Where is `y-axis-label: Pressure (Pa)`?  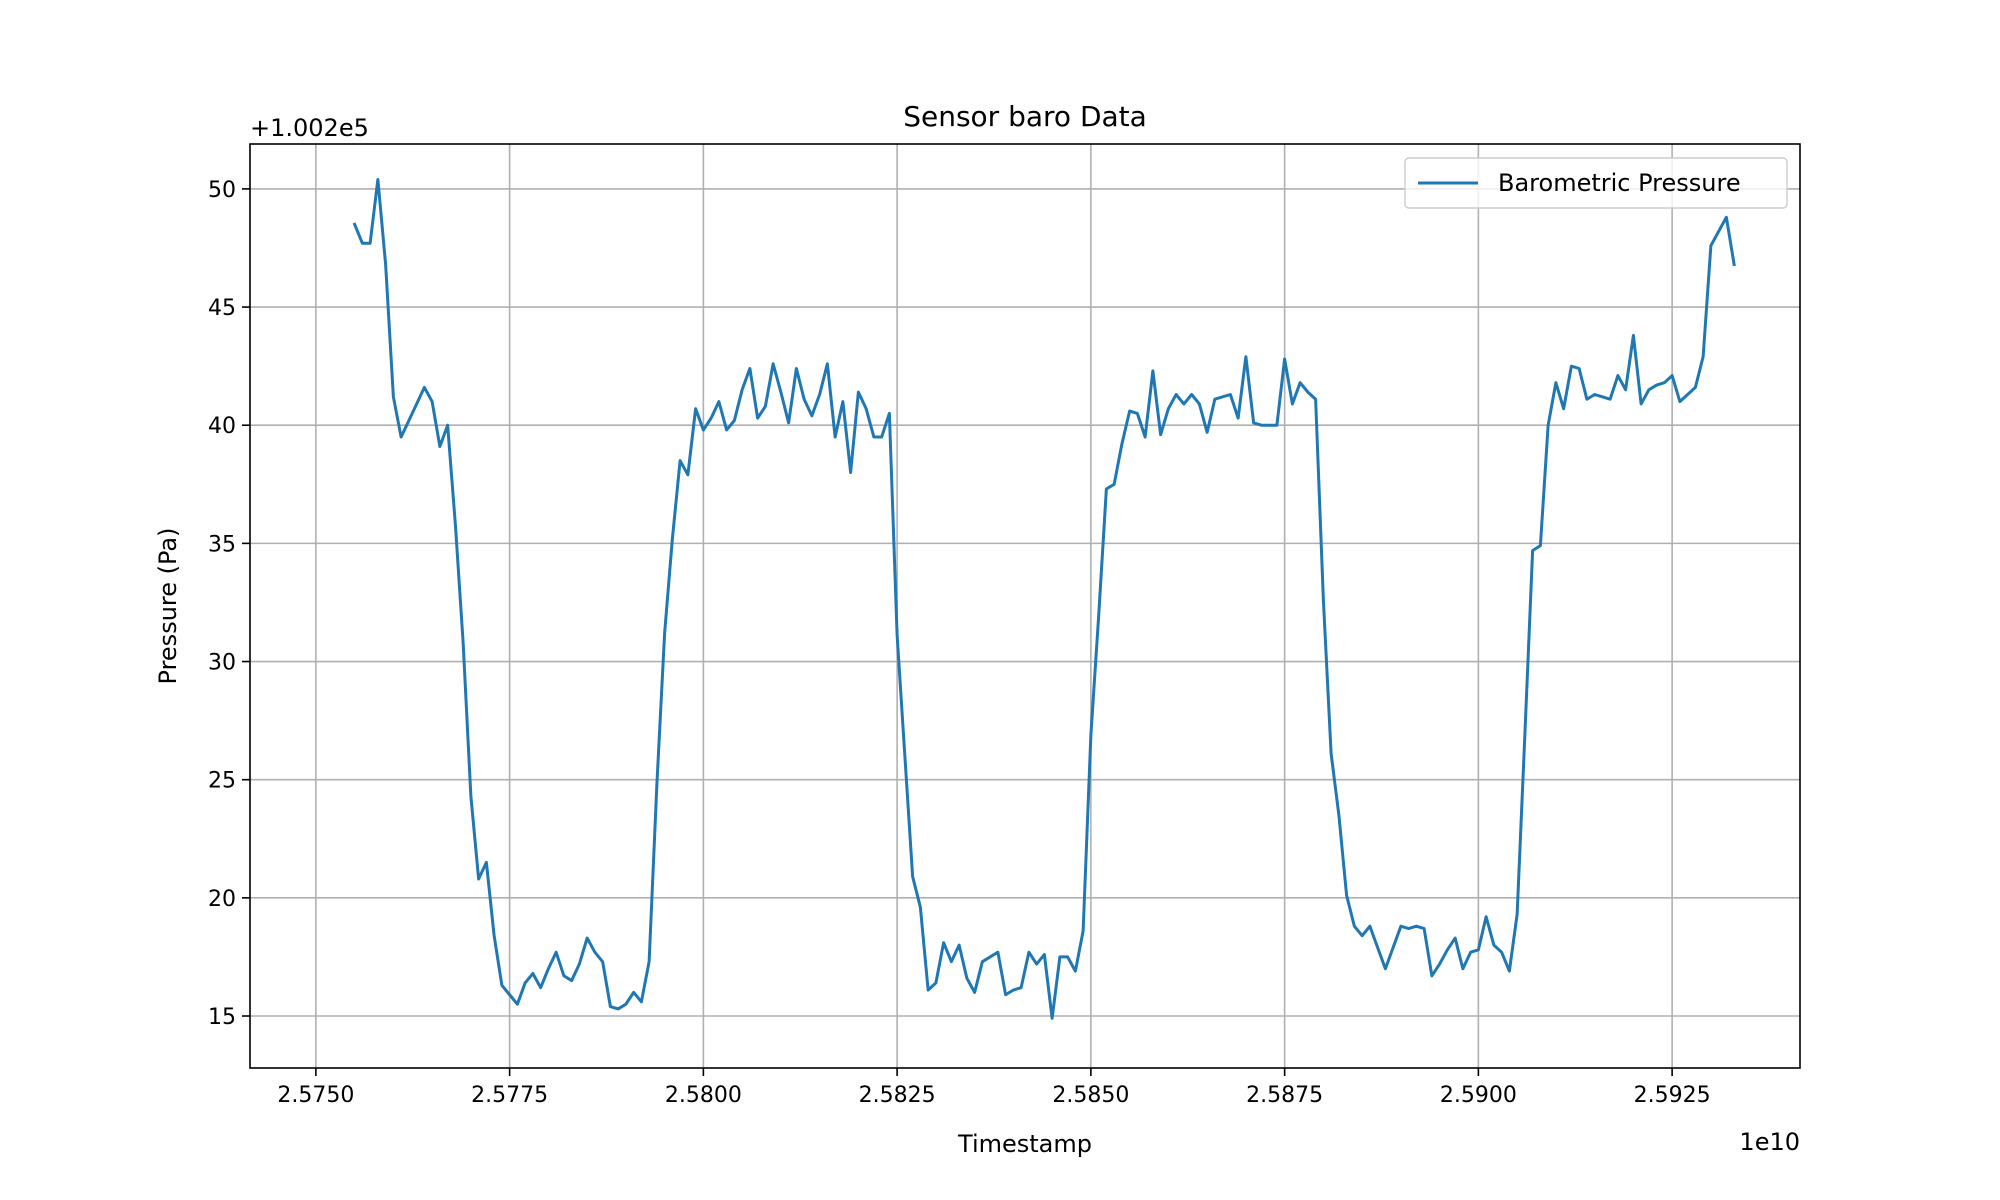
y-axis-label: Pressure (Pa) is located at coordinates (168, 606).